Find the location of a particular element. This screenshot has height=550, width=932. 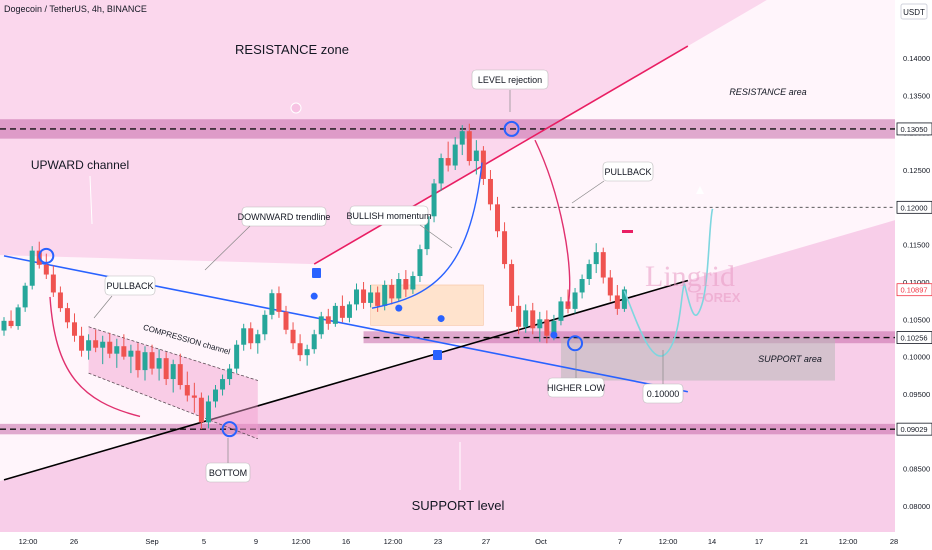

support-area-label: SUPPORT area is located at coordinates (790, 359).